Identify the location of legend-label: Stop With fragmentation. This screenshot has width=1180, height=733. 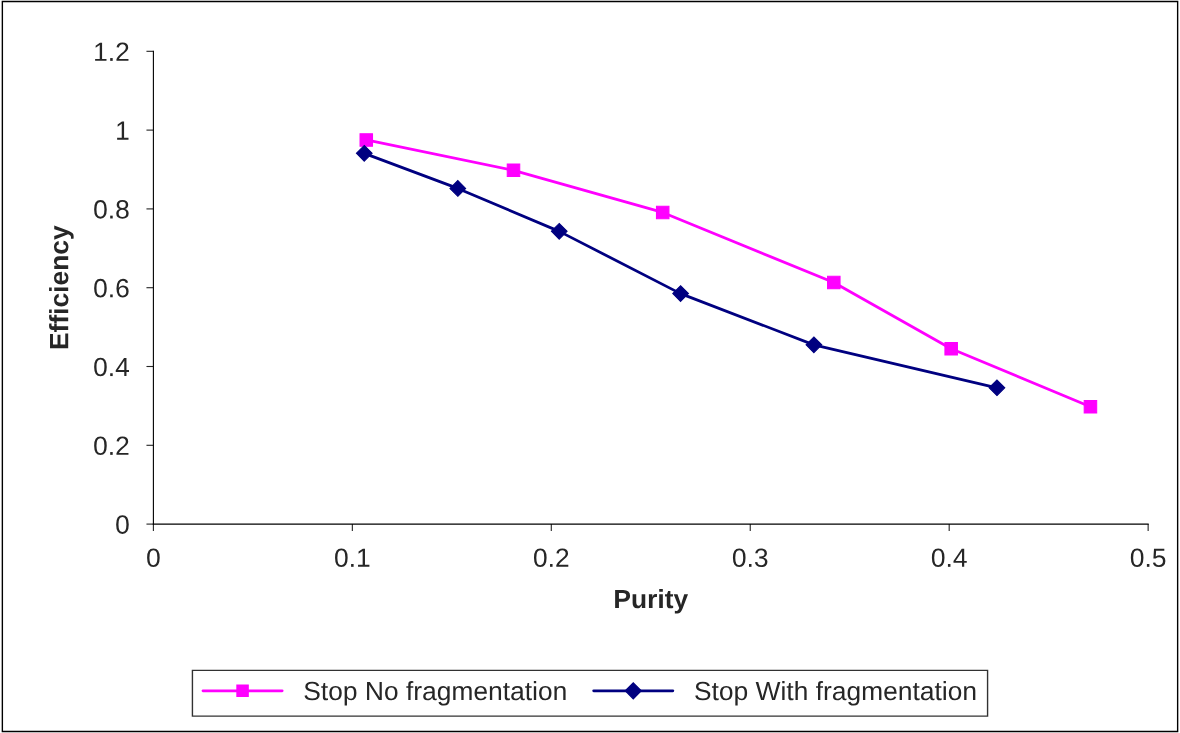
(835, 693).